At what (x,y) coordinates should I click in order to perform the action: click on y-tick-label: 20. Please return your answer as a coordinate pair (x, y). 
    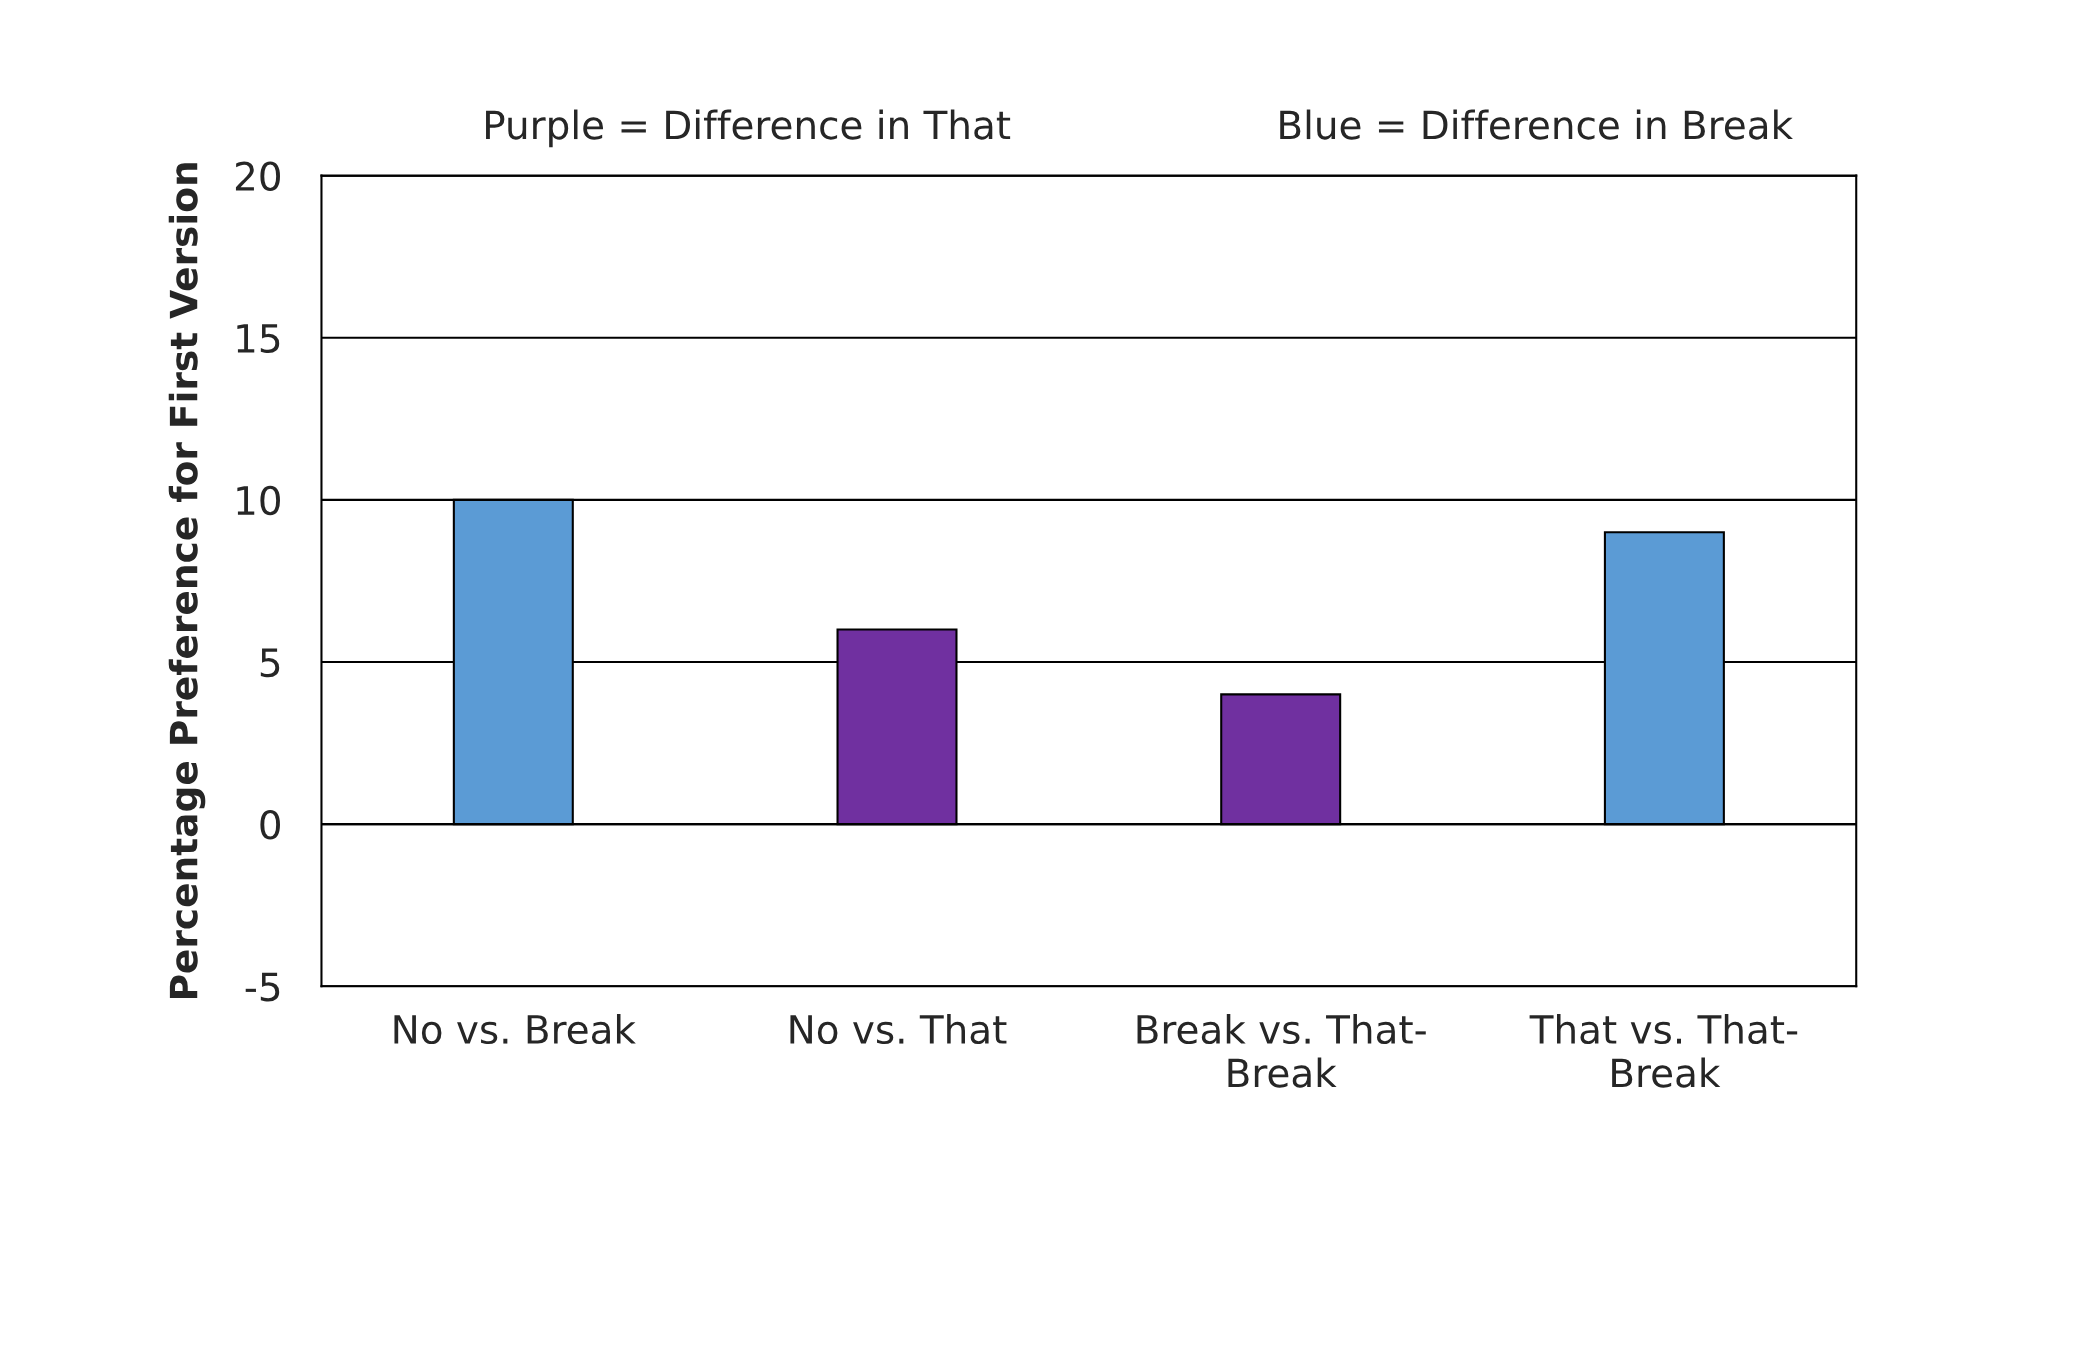
    Looking at the image, I should click on (257, 176).